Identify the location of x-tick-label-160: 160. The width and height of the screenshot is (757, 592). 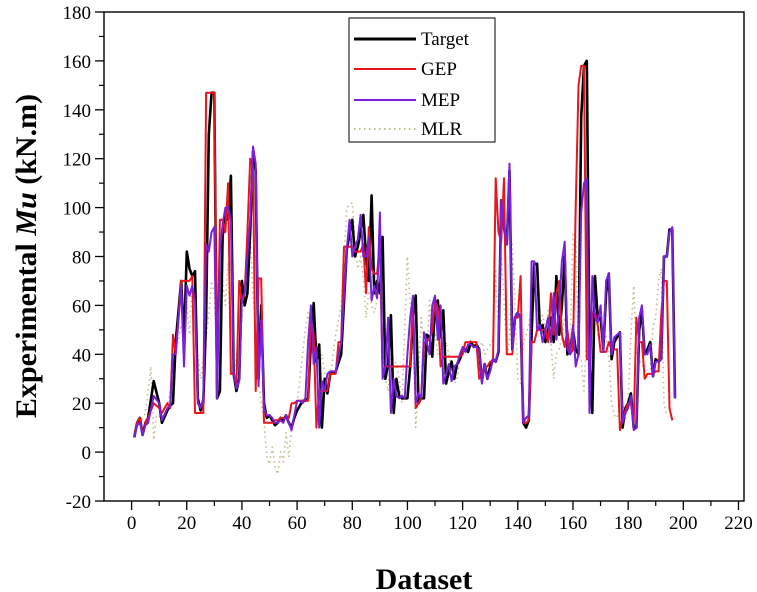
(573, 523).